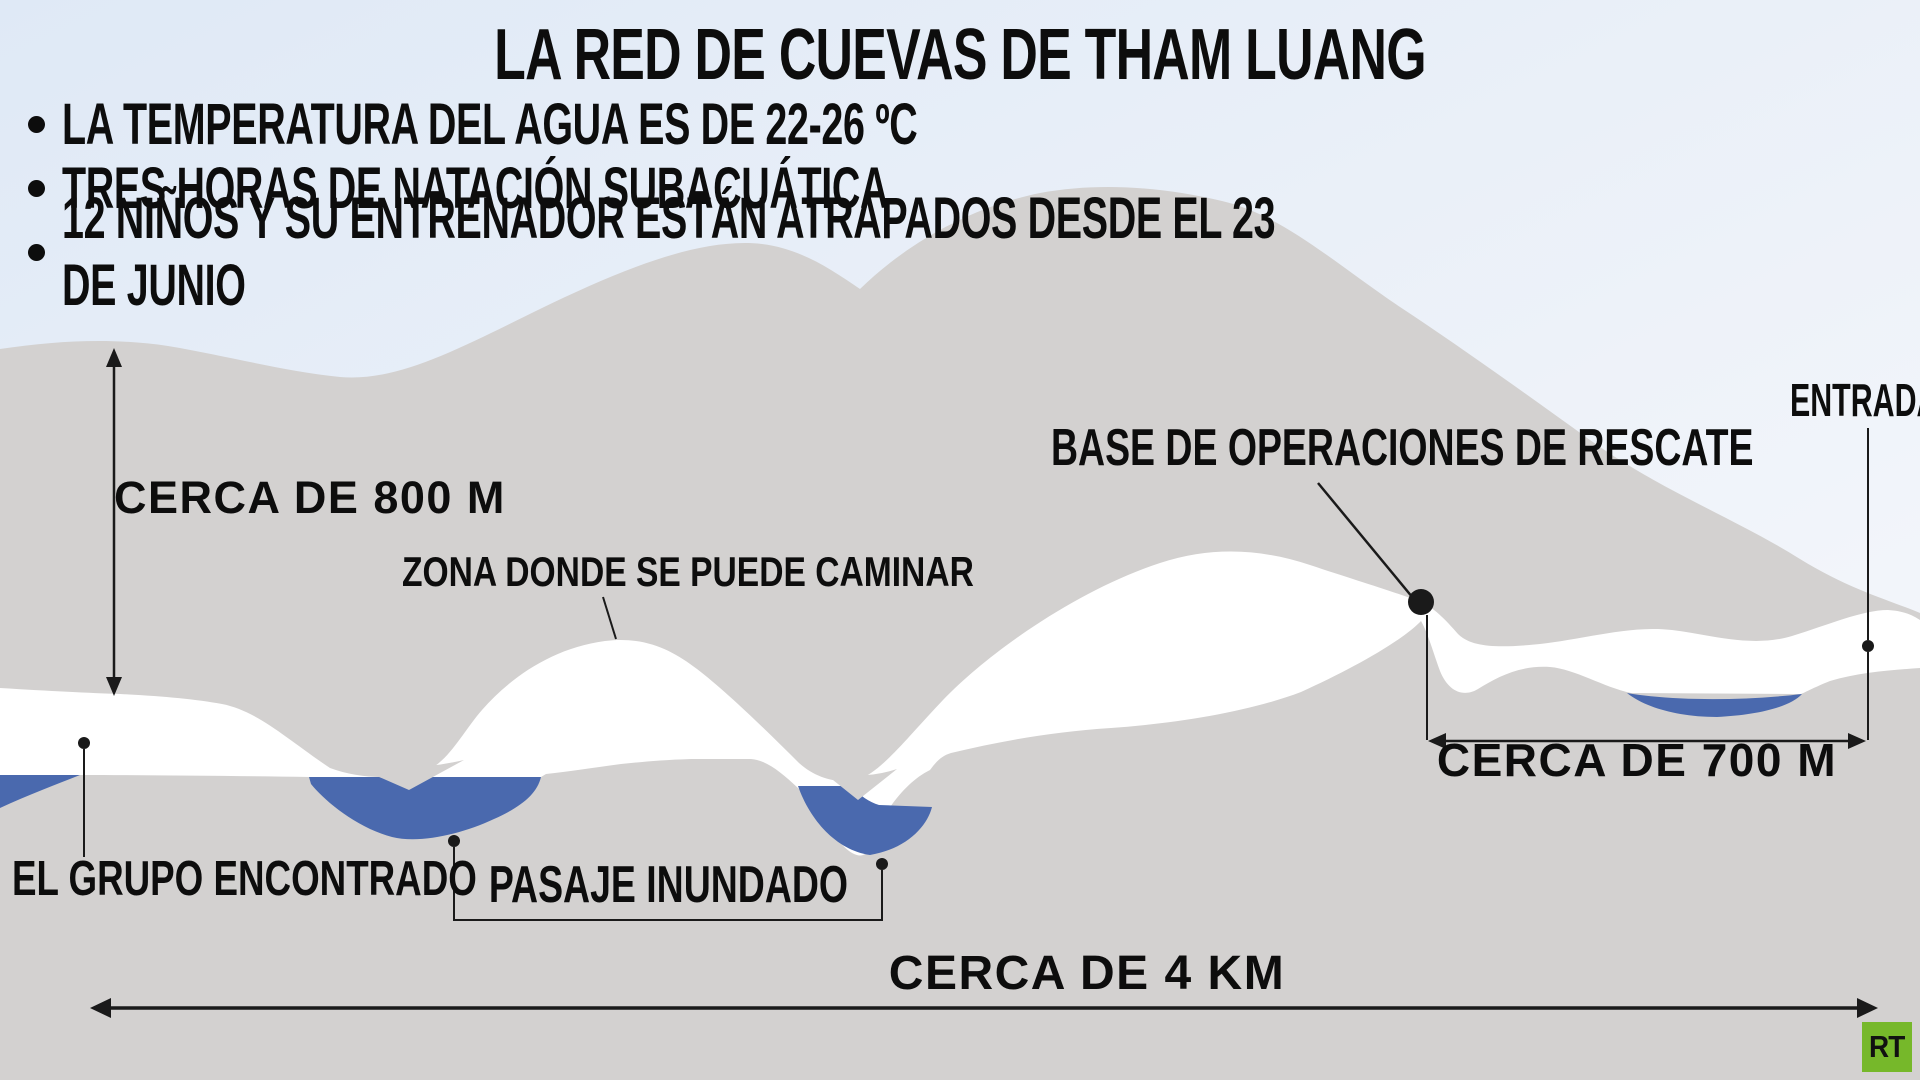 The image size is (1920, 1080). I want to click on distance-entrance-label: CERCA DE 700 M, so click(1637, 760).